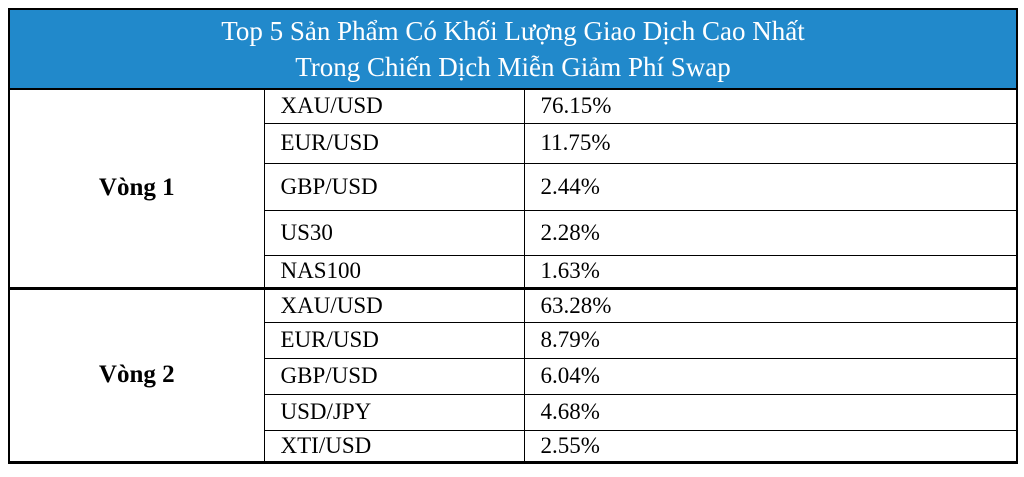  I want to click on share-cell: 63.28%, so click(770, 304).